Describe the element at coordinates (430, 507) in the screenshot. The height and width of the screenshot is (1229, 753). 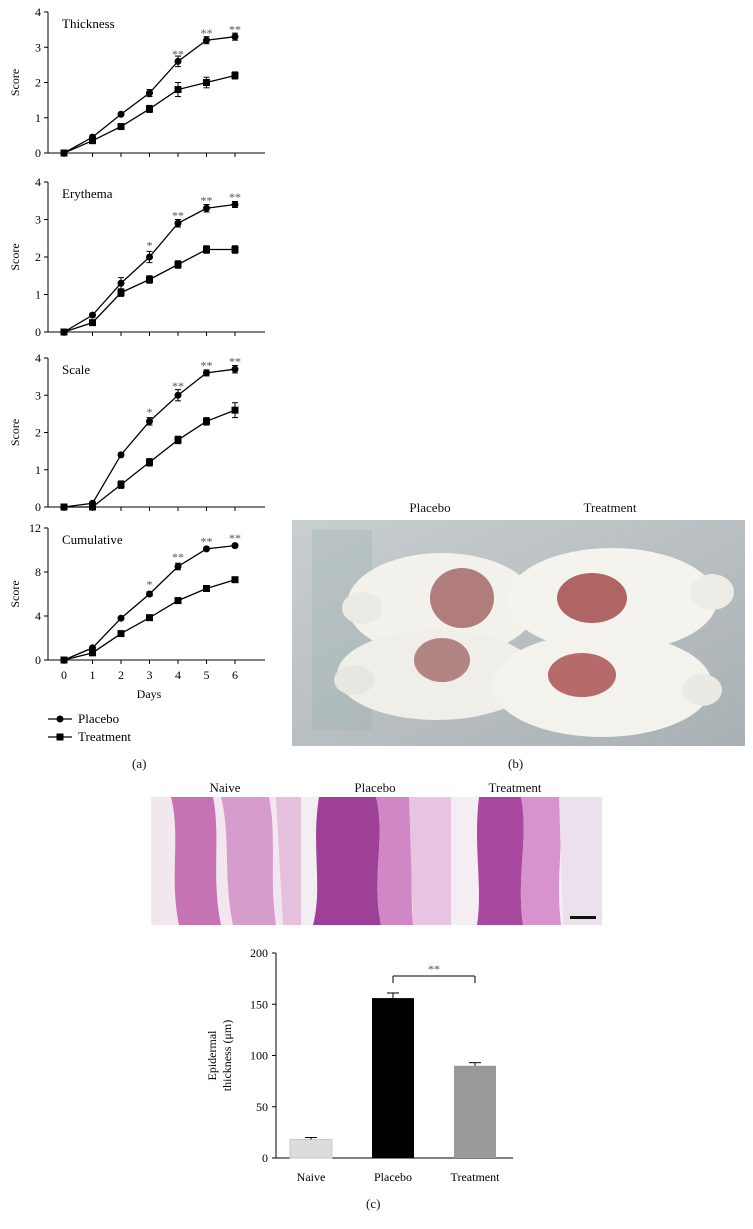
I see `photo-label-placebo: Placebo` at that location.